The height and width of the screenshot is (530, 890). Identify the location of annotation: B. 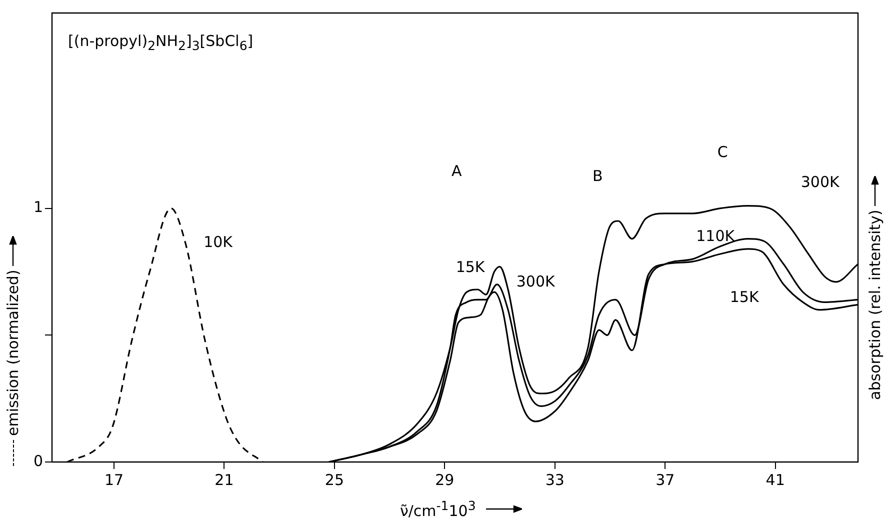
(597, 175).